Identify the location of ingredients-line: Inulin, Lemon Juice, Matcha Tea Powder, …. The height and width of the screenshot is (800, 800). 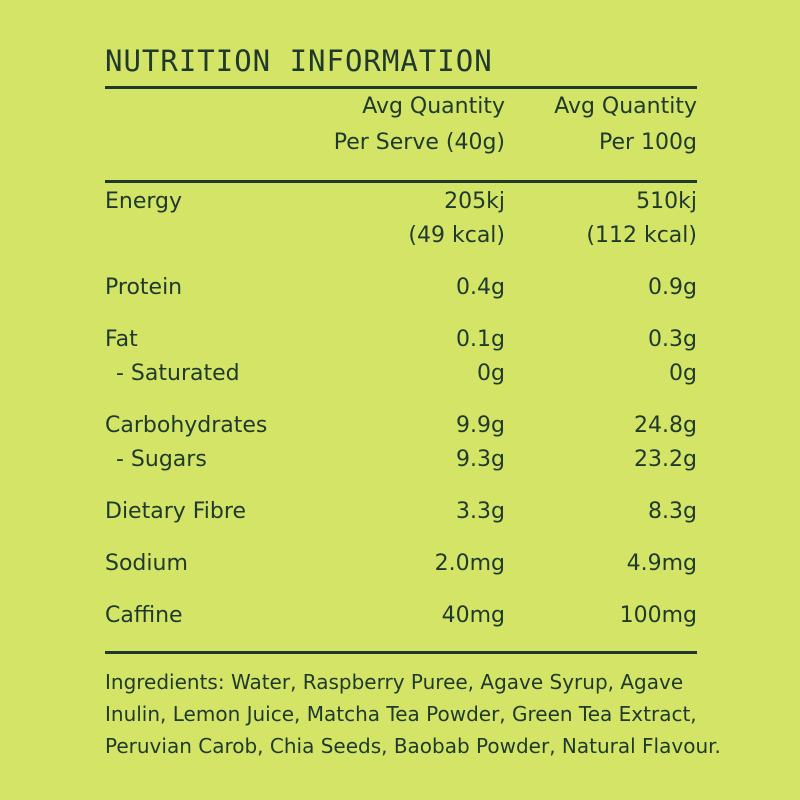
(401, 714).